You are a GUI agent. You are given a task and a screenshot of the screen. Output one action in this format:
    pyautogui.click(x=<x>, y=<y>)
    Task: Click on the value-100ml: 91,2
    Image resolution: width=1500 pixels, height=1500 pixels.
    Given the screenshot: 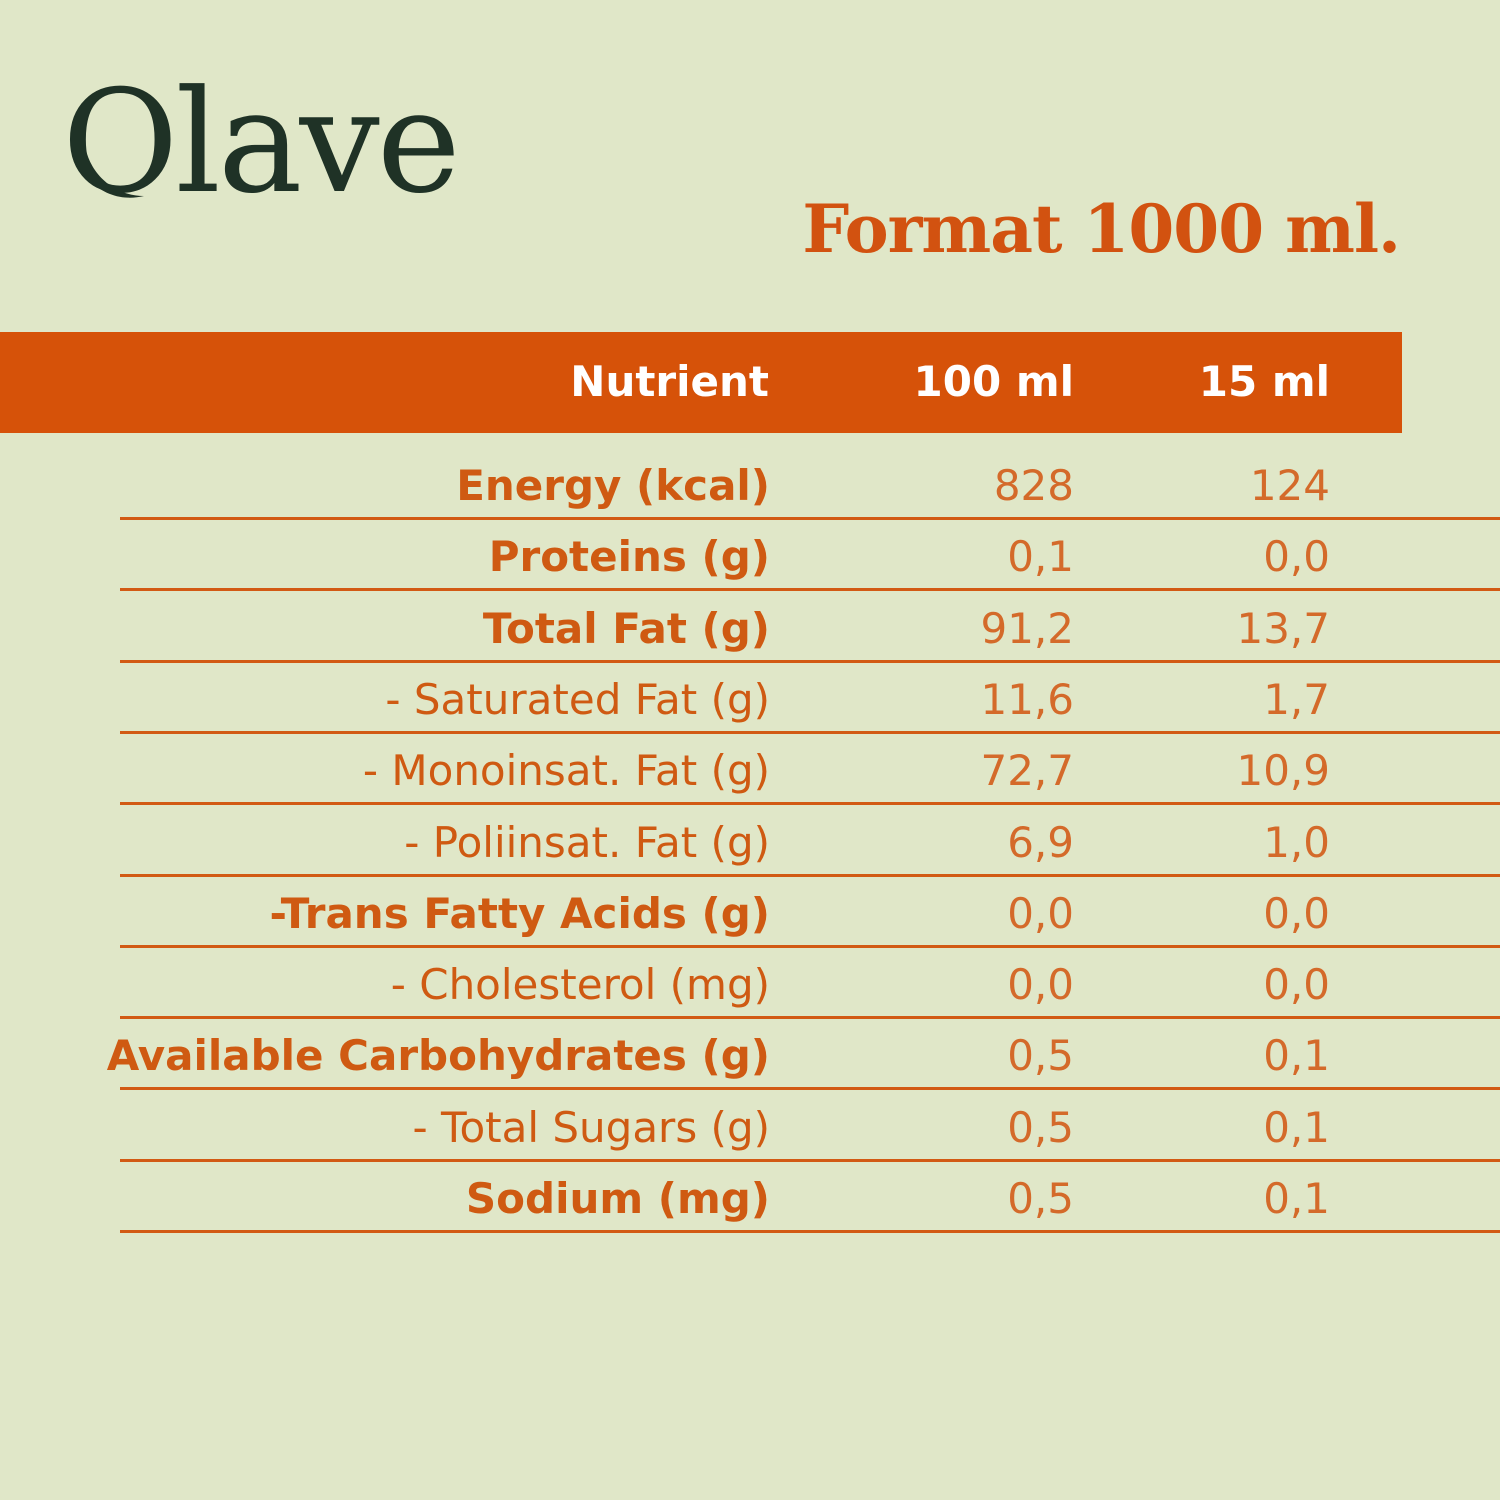 What is the action you would take?
    pyautogui.click(x=1027, y=628)
    